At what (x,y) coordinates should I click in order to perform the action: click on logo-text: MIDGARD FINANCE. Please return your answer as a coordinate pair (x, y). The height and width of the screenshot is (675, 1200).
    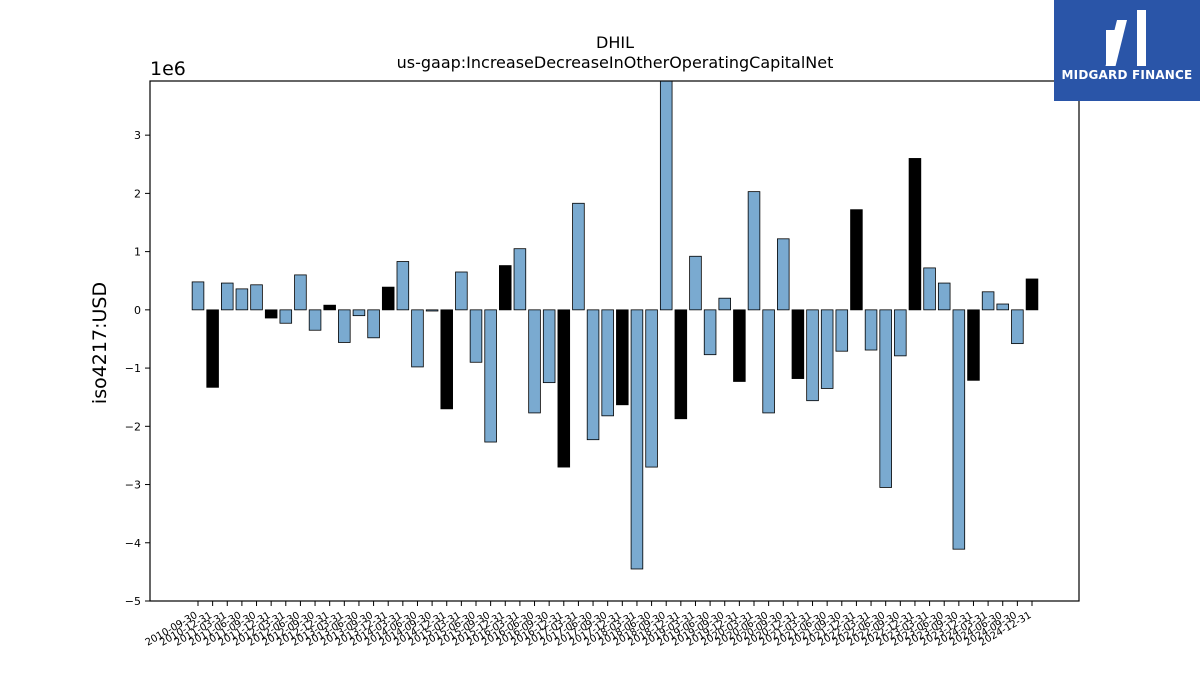
    Looking at the image, I should click on (1127, 75).